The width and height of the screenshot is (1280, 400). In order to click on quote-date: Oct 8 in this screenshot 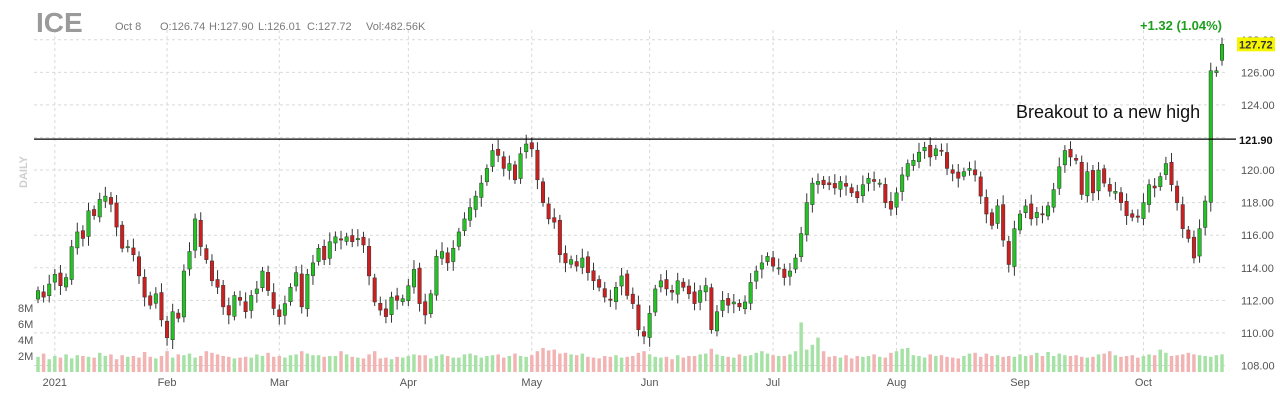, I will do `click(128, 27)`.